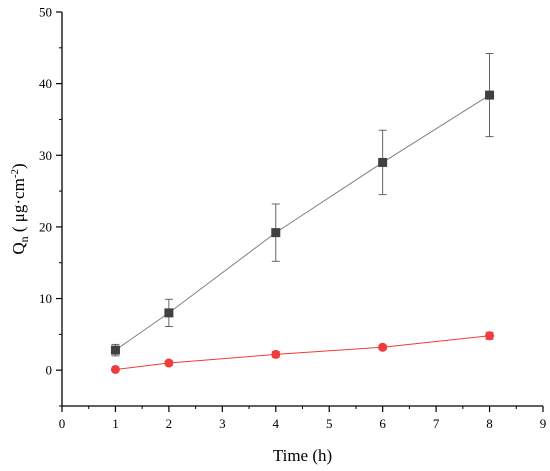 This screenshot has height=471, width=550. Describe the element at coordinates (24, 239) in the screenshot. I see `y-axis-title-part: n` at that location.